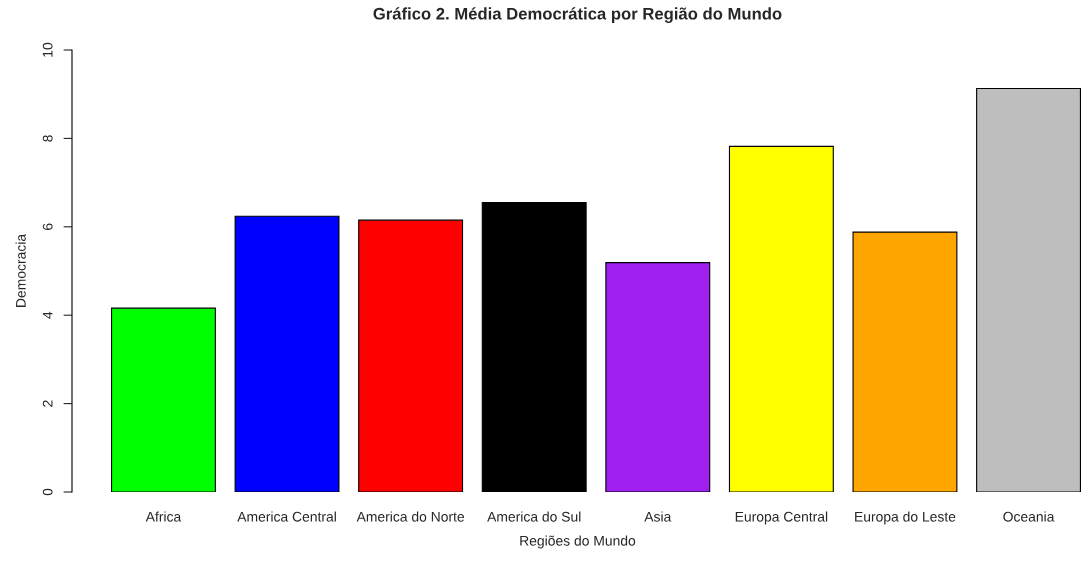  Describe the element at coordinates (47, 138) in the screenshot. I see `y-tick-label: 8` at that location.